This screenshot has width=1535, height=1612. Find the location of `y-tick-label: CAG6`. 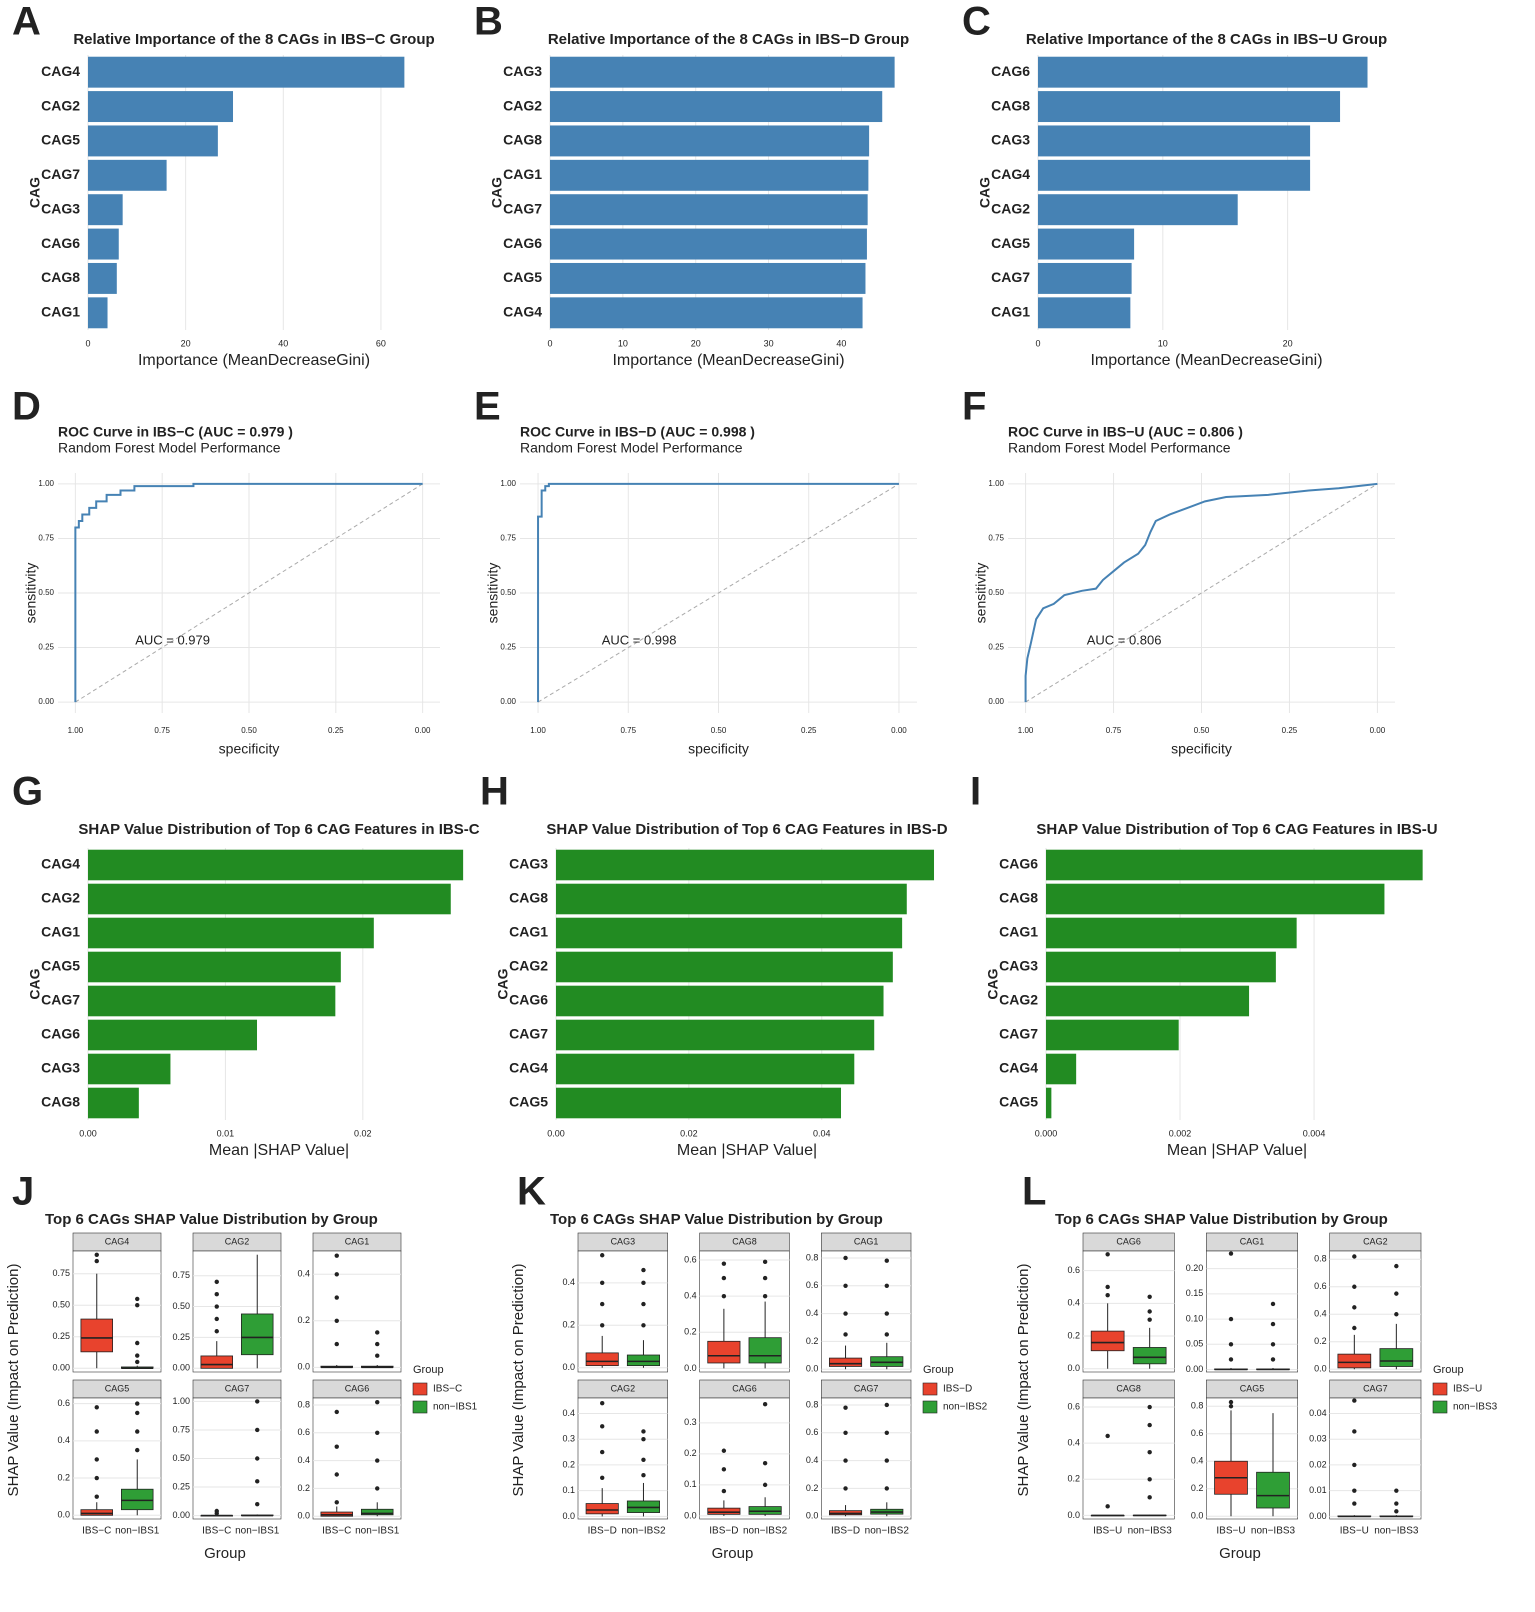

y-tick-label: CAG6 is located at coordinates (522, 243).